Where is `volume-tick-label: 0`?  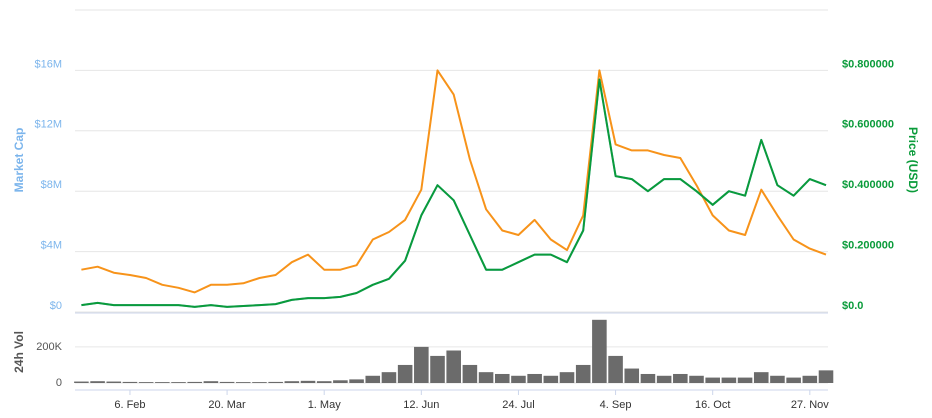
volume-tick-label: 0 is located at coordinates (59, 383).